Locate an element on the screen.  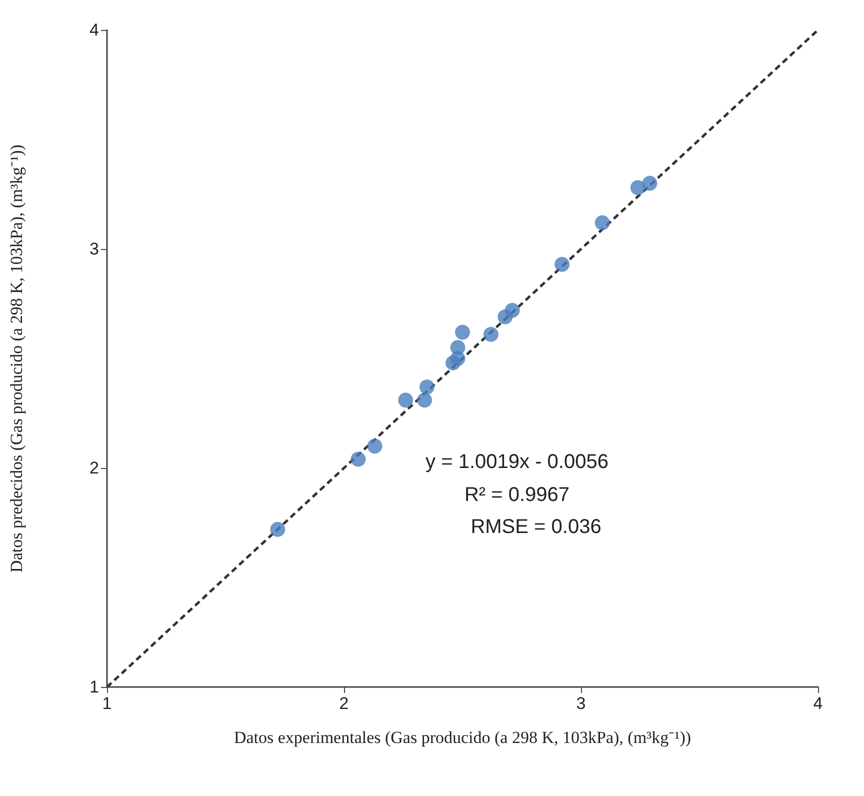
y-tick-label: 4 is located at coordinates (94, 30).